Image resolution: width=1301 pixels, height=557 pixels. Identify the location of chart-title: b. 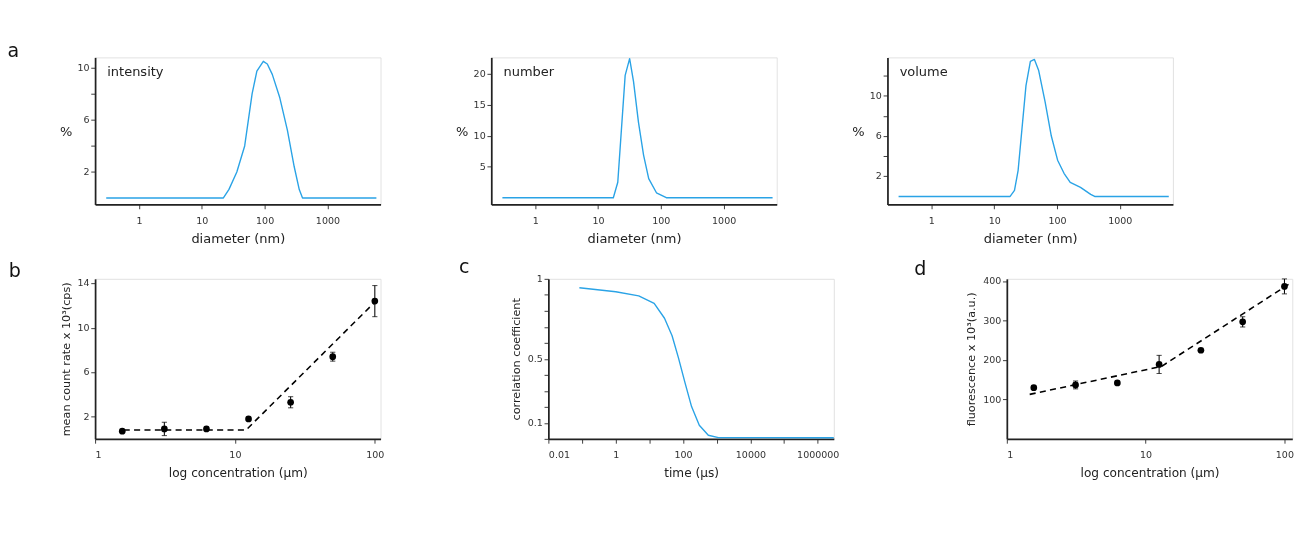
(14, 270).